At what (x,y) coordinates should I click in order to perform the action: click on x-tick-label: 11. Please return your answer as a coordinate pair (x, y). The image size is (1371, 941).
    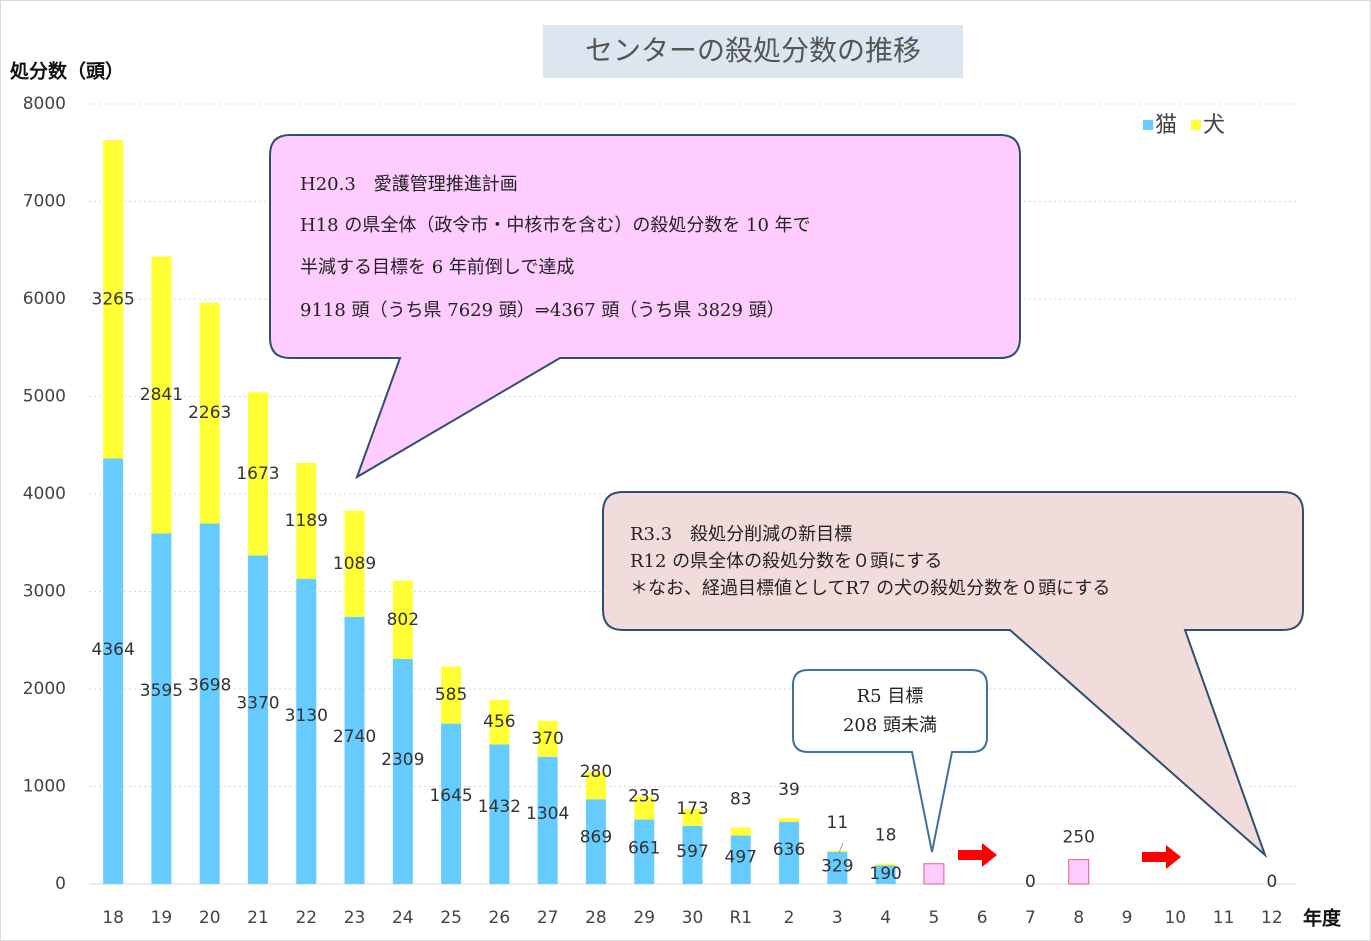
    Looking at the image, I should click on (1224, 918).